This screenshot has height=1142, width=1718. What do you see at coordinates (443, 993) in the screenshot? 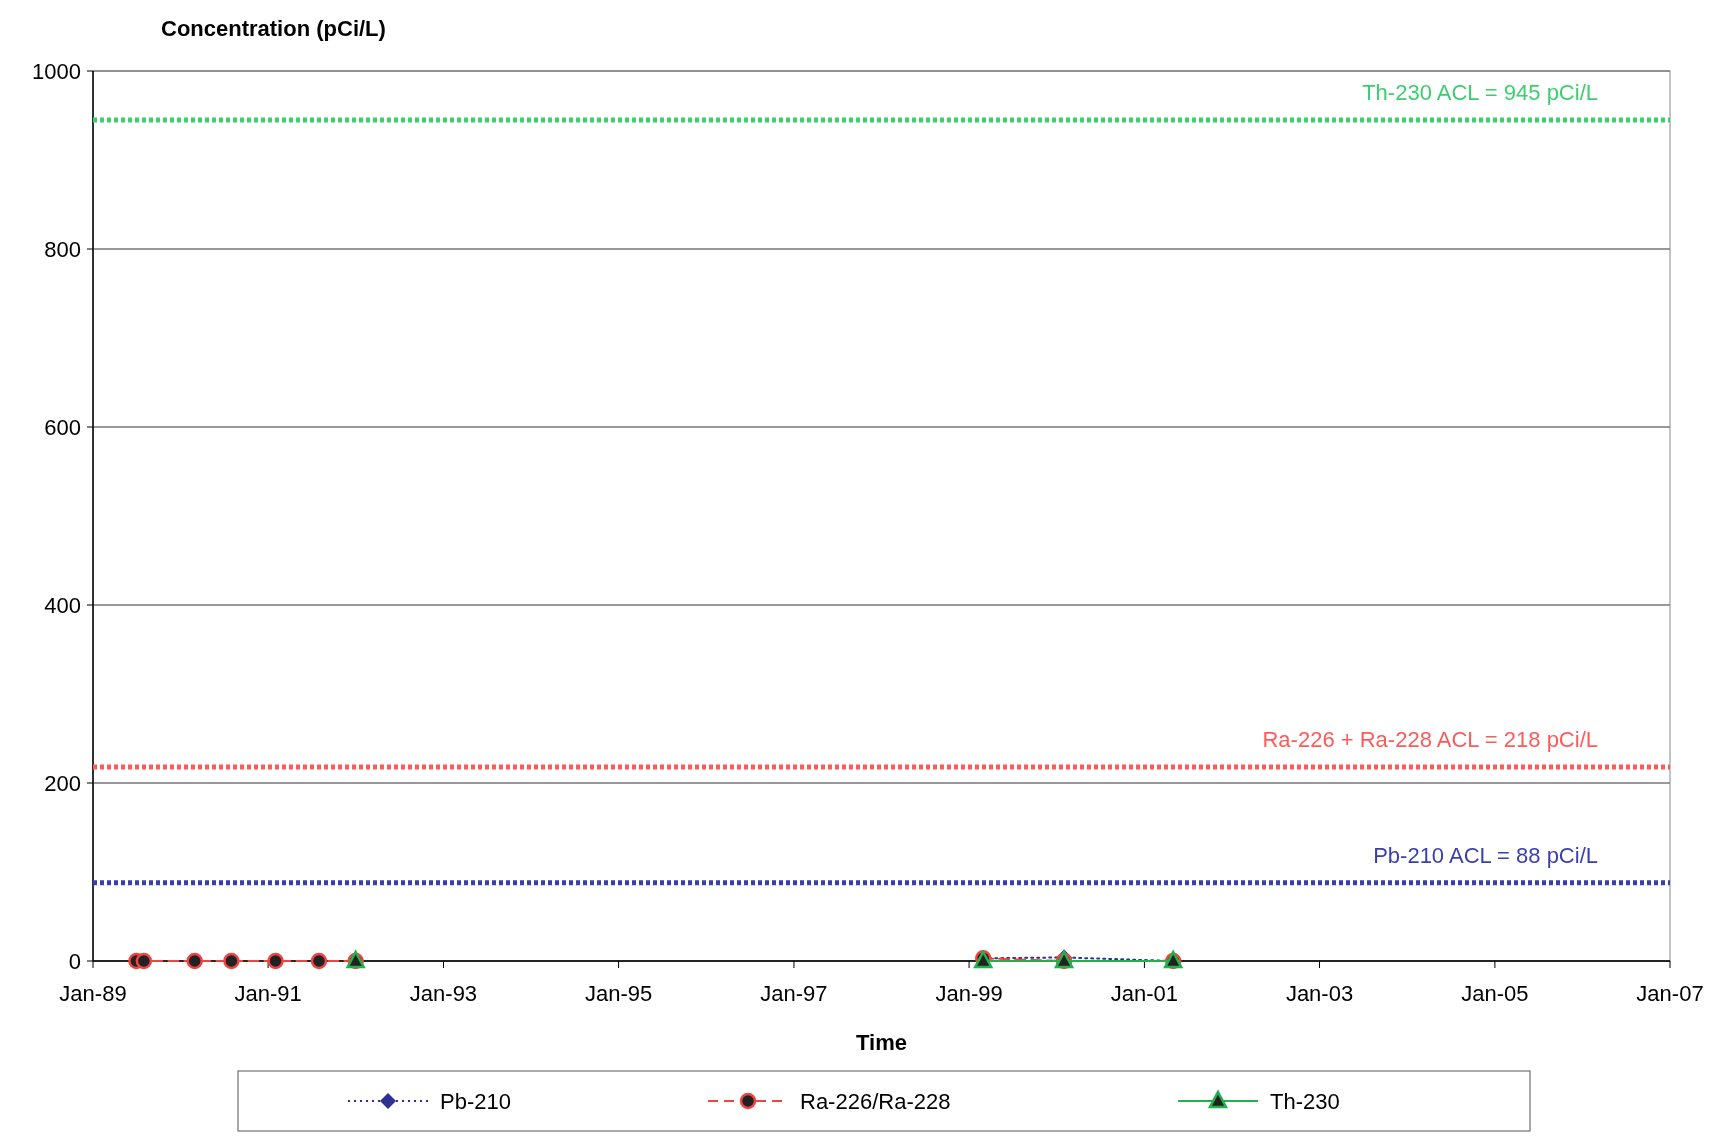
I see `x-tick-label: Jan-93` at bounding box center [443, 993].